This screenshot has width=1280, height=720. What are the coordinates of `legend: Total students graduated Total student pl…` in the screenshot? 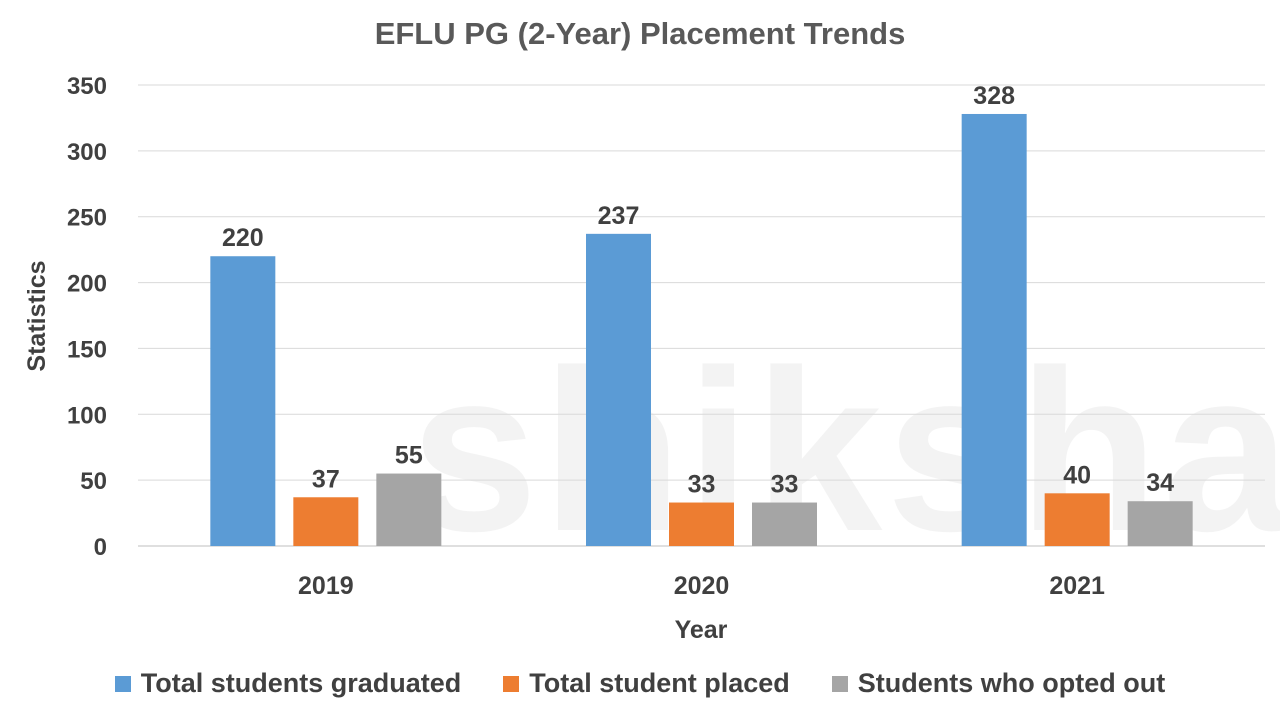 It's located at (640, 683).